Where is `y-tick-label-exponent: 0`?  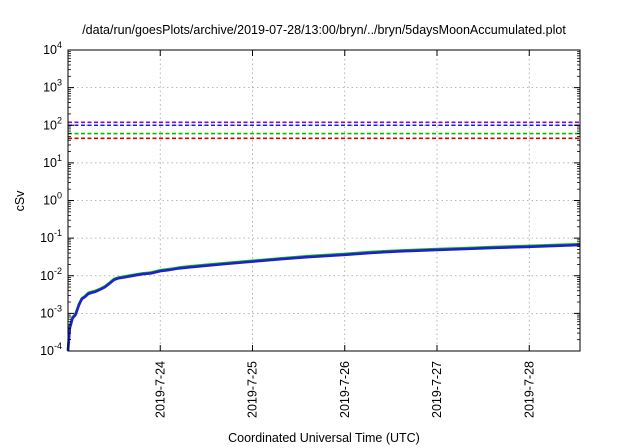
y-tick-label-exponent: 0 is located at coordinates (59, 196).